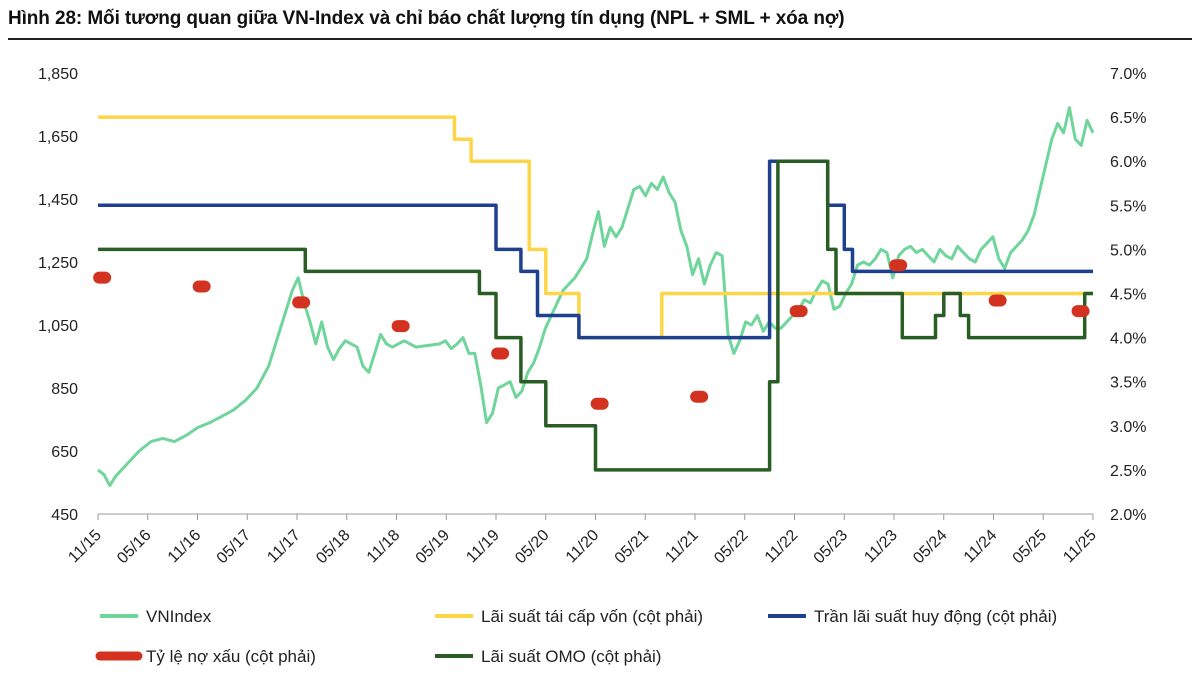  Describe the element at coordinates (532, 547) in the screenshot. I see `x-tick-label: 05/20` at that location.